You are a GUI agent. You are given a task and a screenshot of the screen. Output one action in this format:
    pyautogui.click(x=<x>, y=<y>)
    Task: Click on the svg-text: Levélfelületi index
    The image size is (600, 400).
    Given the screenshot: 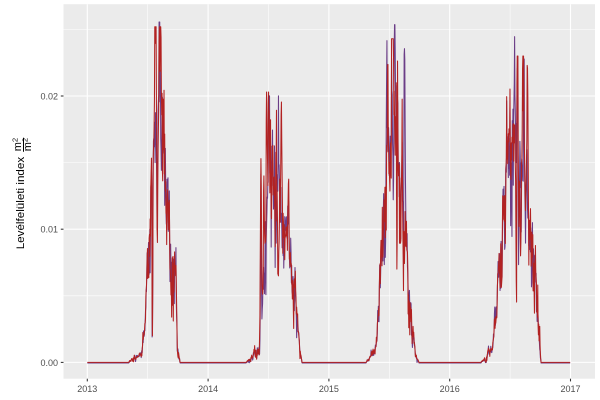 What is the action you would take?
    pyautogui.click(x=21, y=202)
    